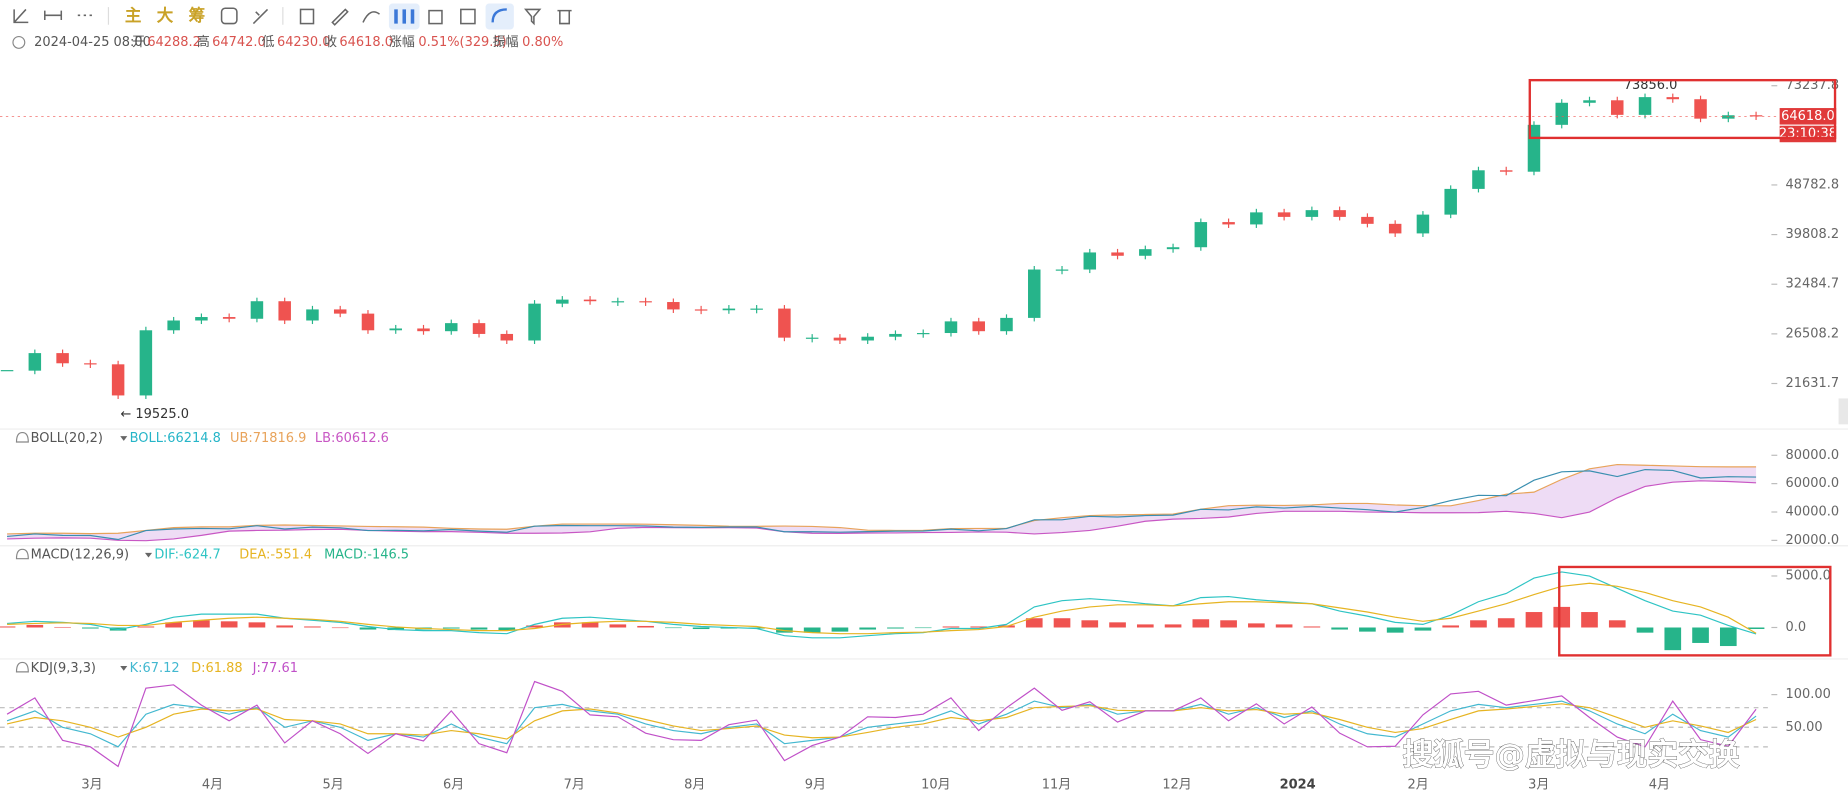 The width and height of the screenshot is (1848, 798). I want to click on tool-line, so click(21, 16).